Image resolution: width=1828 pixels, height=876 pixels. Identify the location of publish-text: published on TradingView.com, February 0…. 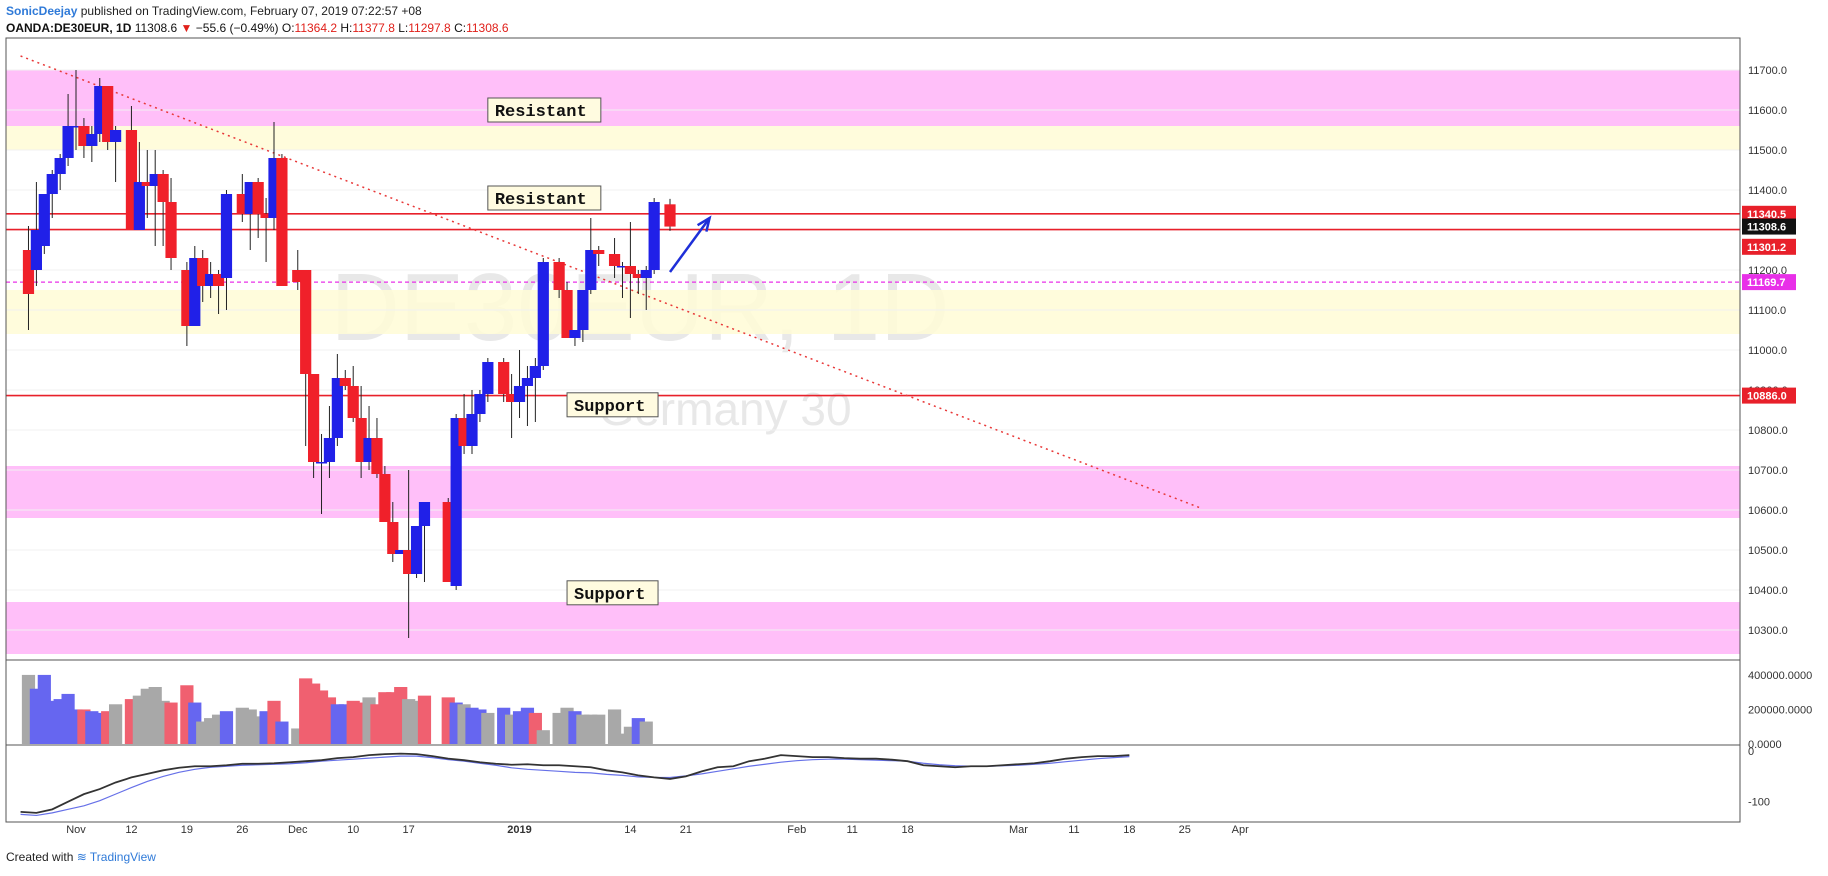
(251, 11).